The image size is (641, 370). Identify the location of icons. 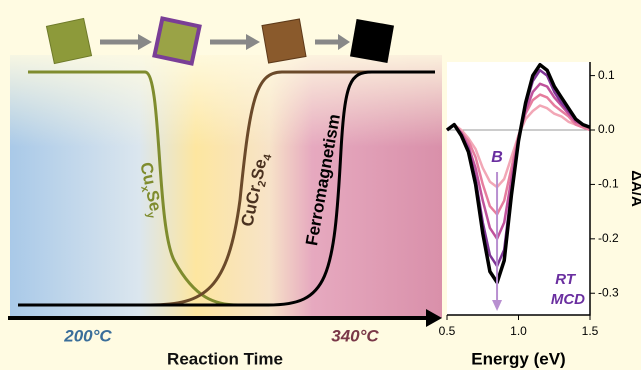
(220, 41).